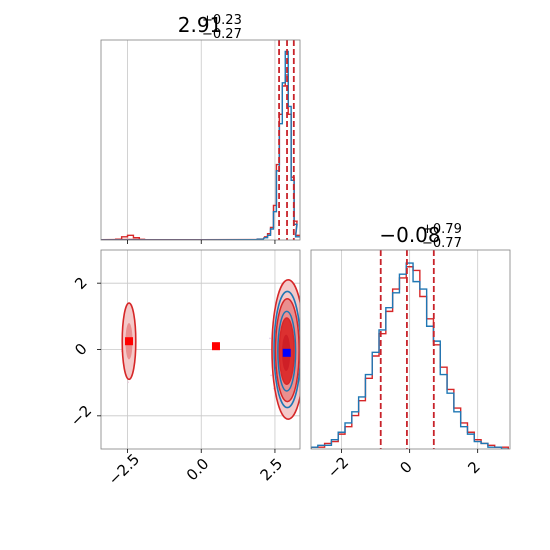 The height and width of the screenshot is (550, 550). I want to click on hist-x-series-layer, so click(200, 145).